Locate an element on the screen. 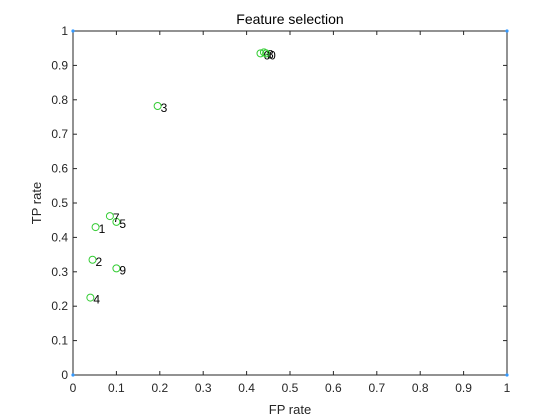 This screenshot has height=420, width=560. data-point-label: 1 is located at coordinates (102, 229).